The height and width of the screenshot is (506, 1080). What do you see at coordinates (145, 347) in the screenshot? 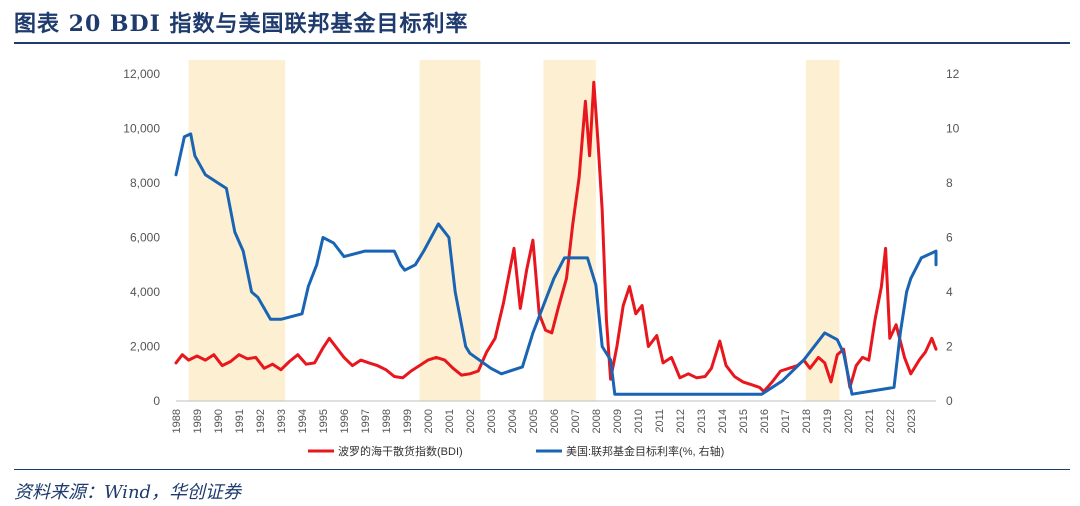
I see `left-y-tick-label: 2,000` at bounding box center [145, 347].